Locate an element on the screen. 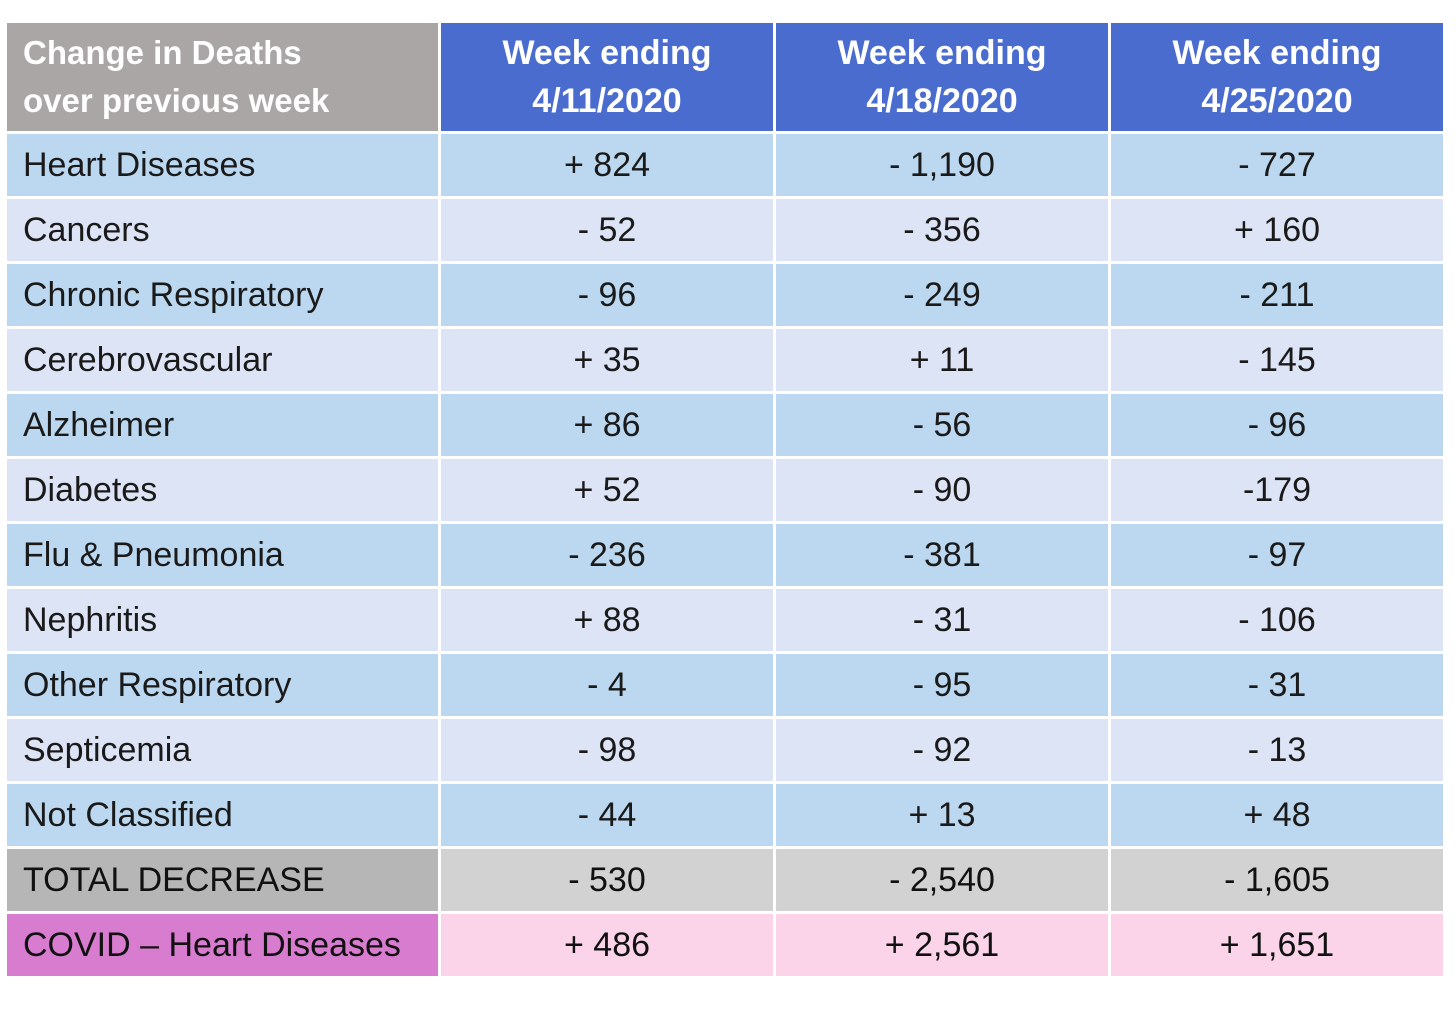 The width and height of the screenshot is (1456, 1013). table-row: Other Respiratory - 4- 95- 31 is located at coordinates (725, 685).